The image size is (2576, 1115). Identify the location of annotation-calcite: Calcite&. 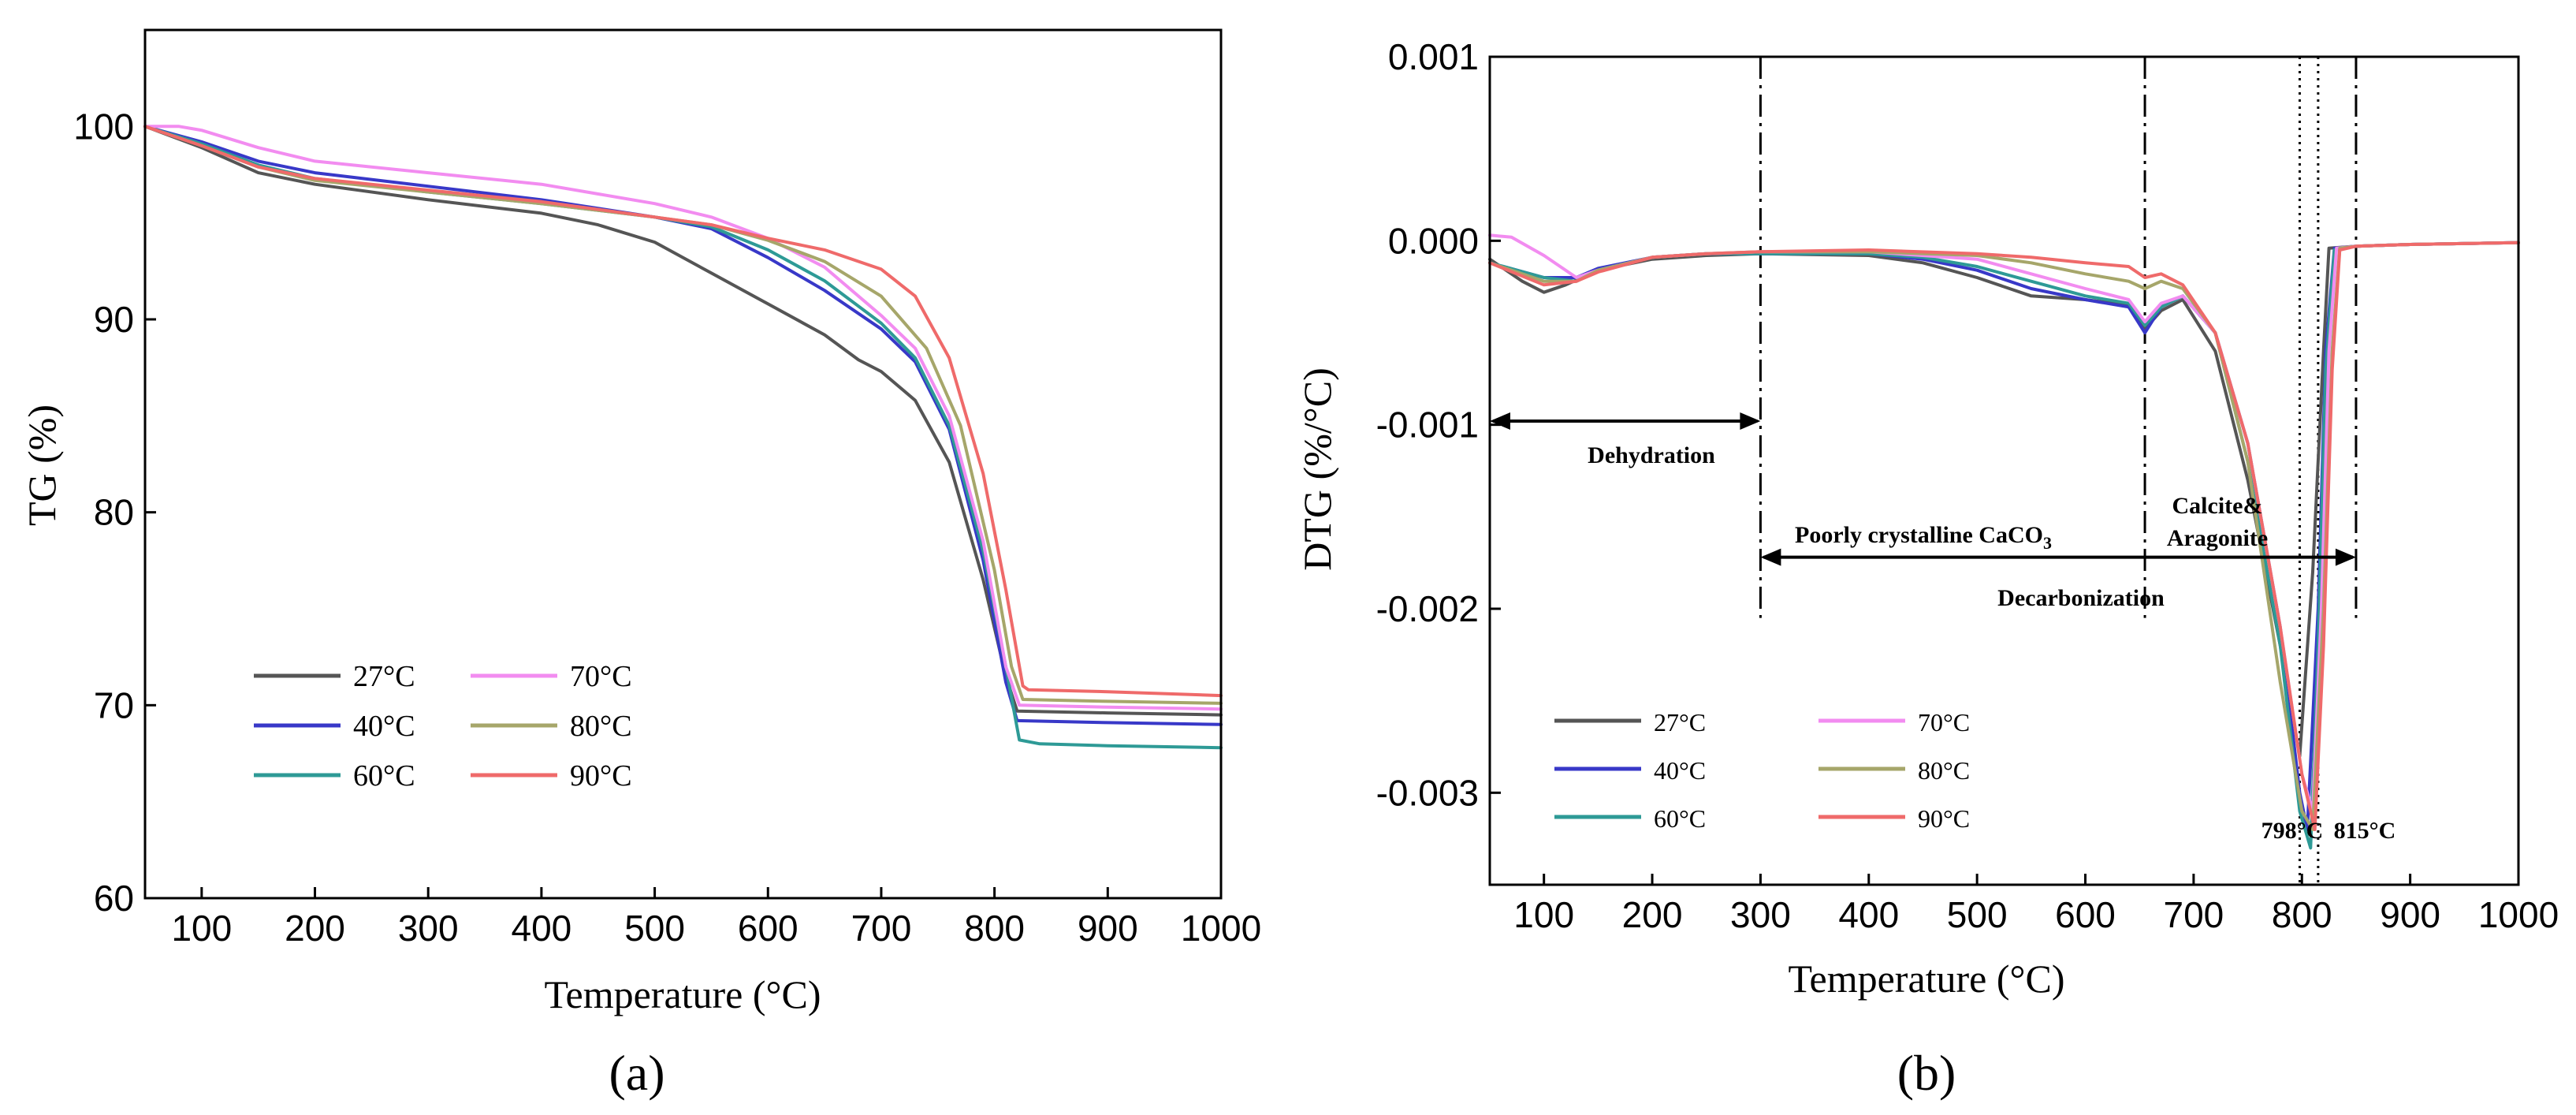
(2217, 506).